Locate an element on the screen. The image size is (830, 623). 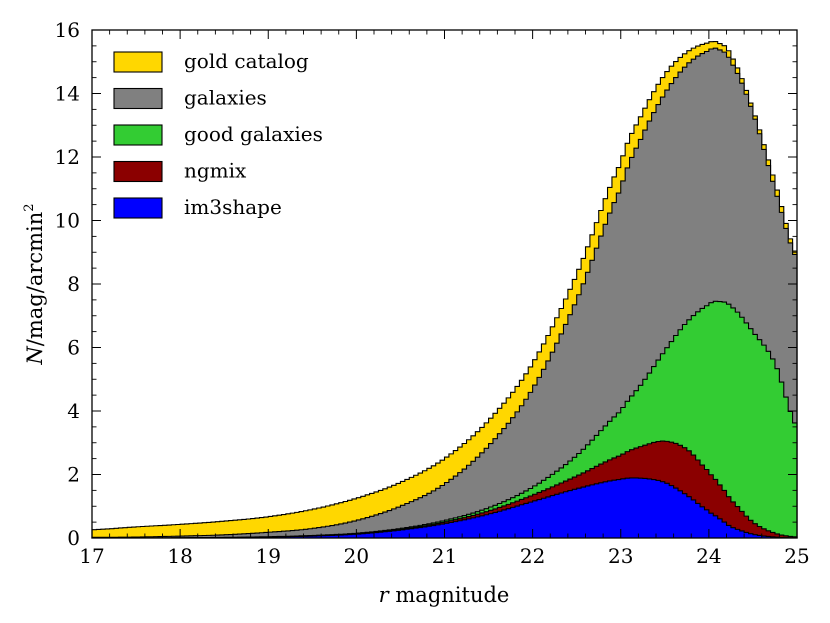
y-tick-label: 6 is located at coordinates (73, 348).